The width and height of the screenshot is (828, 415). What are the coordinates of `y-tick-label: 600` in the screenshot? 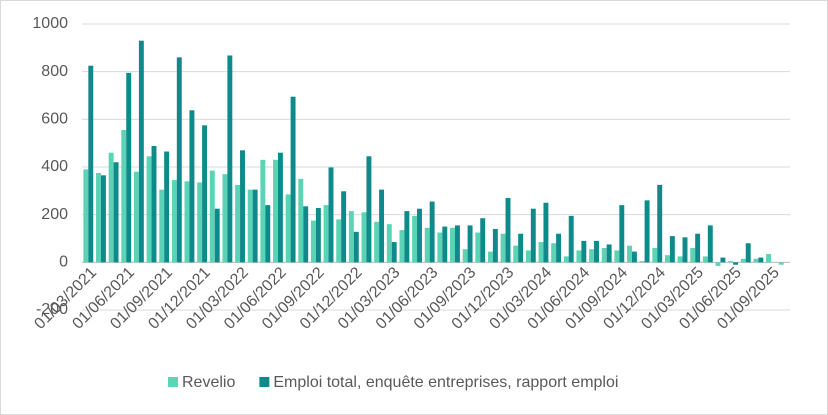 It's located at (54, 119).